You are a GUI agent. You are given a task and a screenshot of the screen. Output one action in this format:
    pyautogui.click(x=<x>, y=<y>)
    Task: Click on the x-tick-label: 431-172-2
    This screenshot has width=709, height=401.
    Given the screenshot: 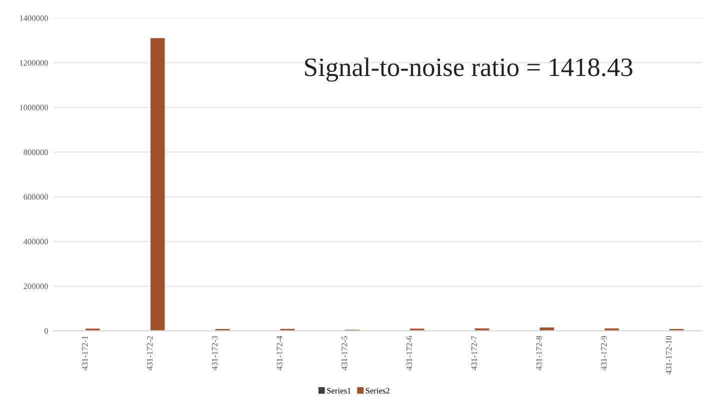 What is the action you would take?
    pyautogui.click(x=149, y=353)
    